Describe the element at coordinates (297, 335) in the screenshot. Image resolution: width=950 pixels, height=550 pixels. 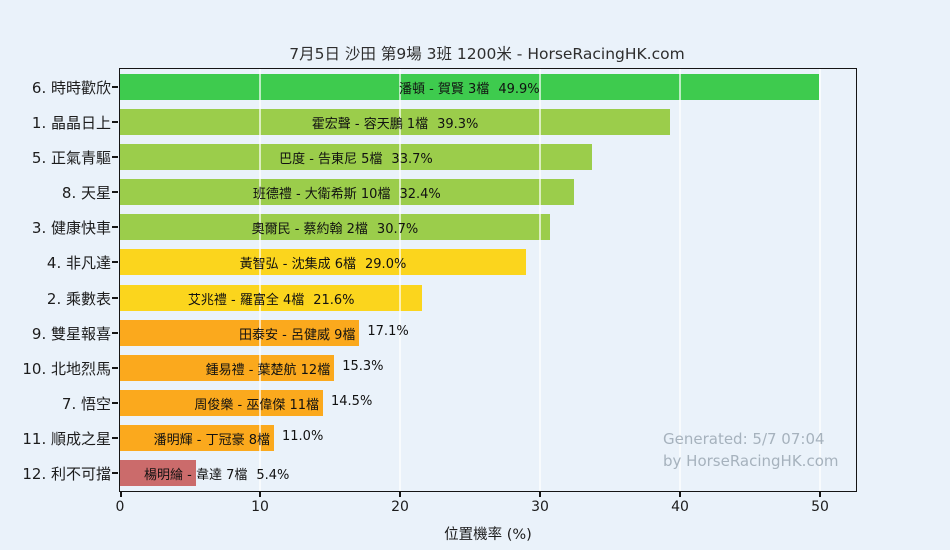
I see `bar-label-jockey-trainer: 田泰安 - 呂健威 9檔` at that location.